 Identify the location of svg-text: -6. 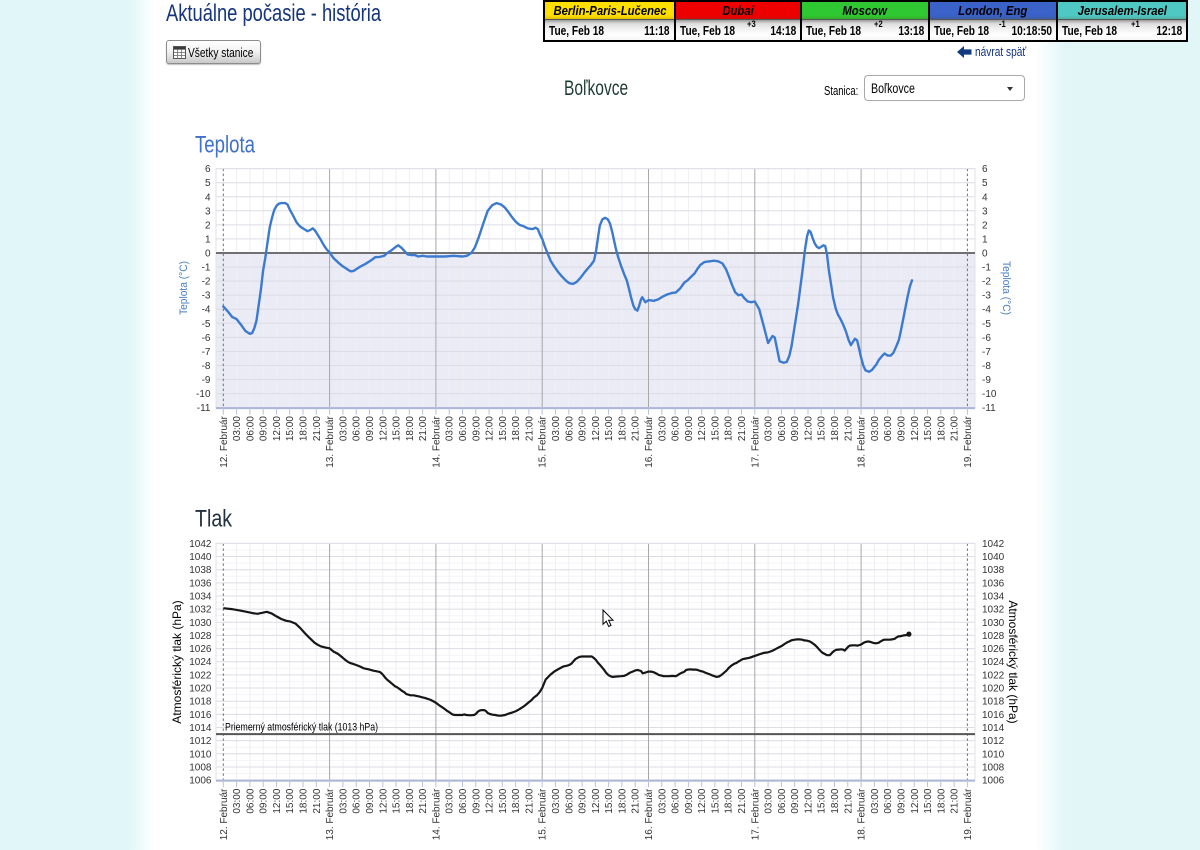
(206, 338).